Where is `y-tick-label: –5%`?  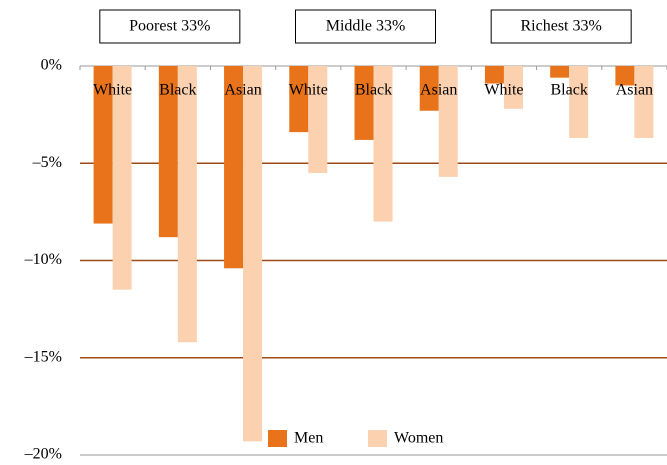
y-tick-label: –5% is located at coordinates (47, 162).